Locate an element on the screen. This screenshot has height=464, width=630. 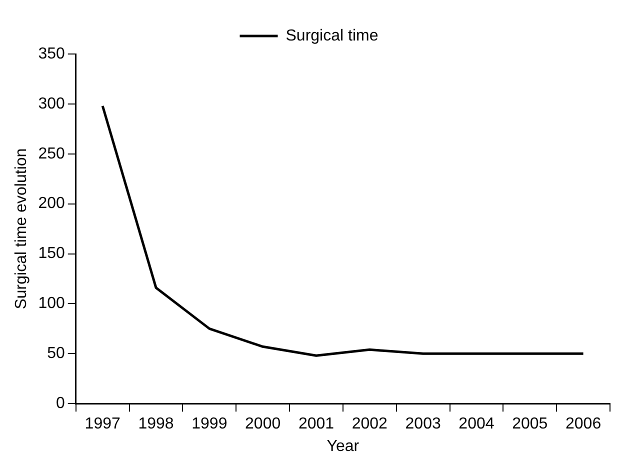
x-tick-label: 2006 is located at coordinates (584, 424).